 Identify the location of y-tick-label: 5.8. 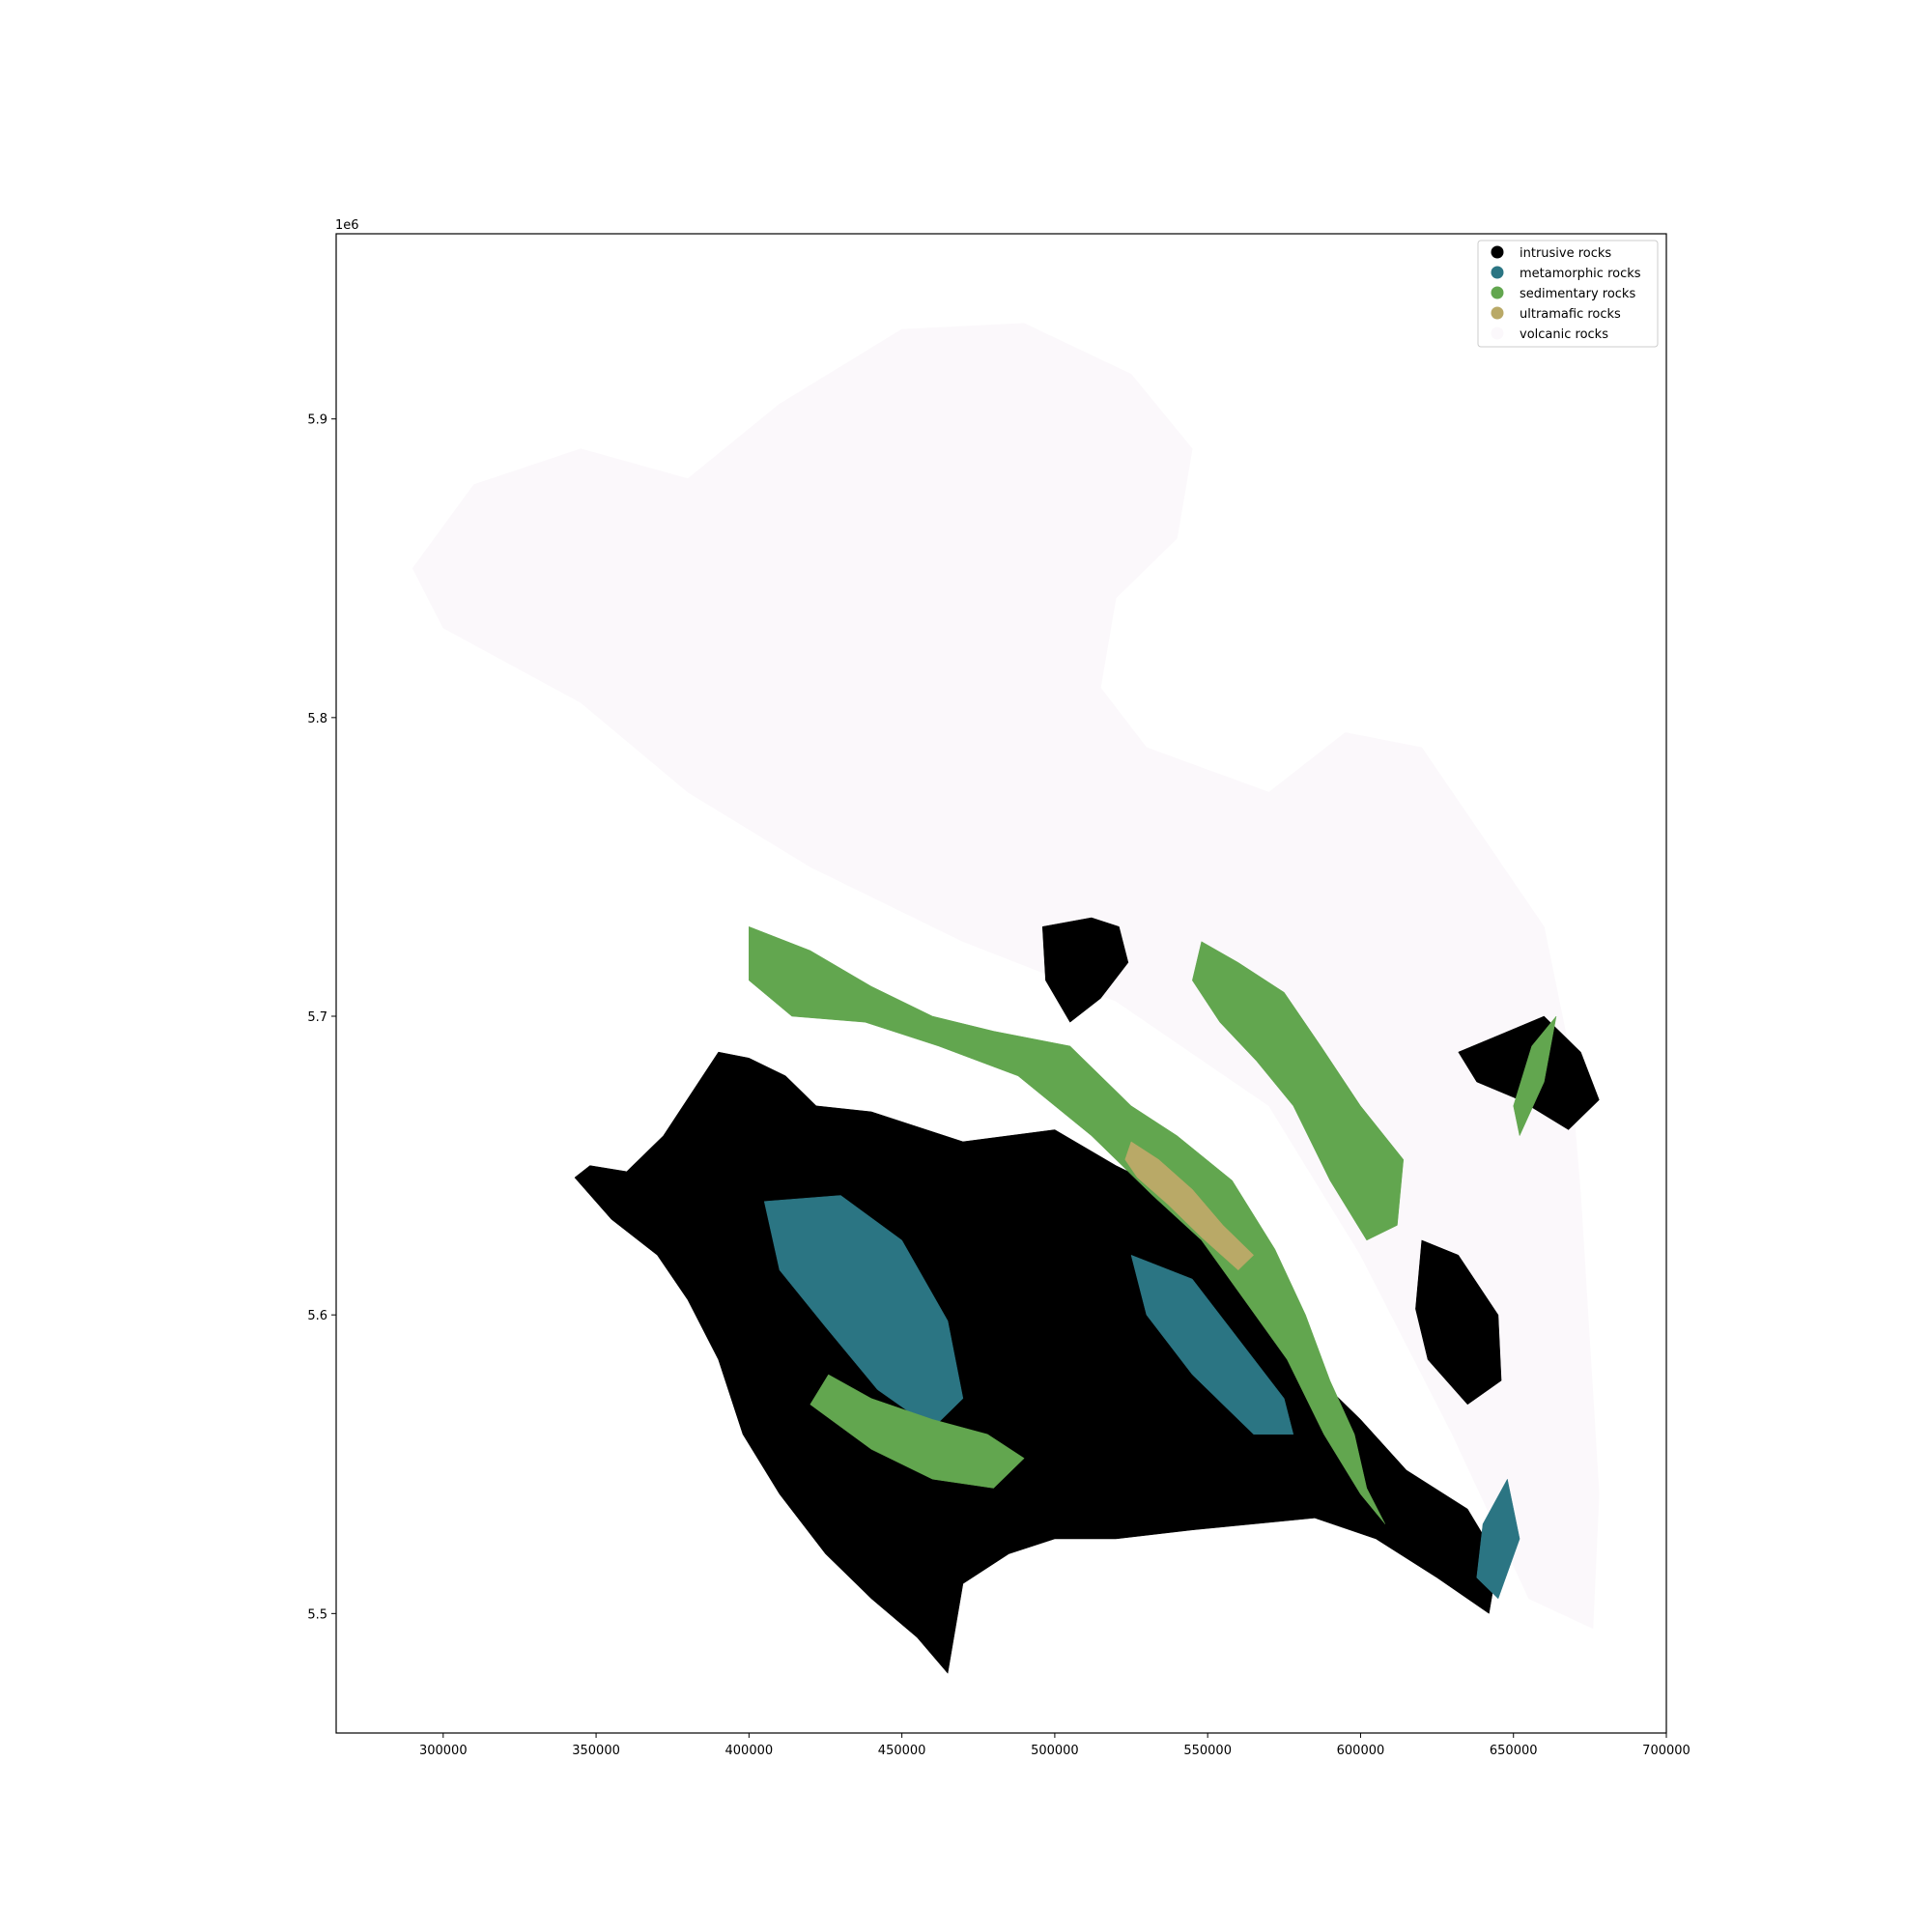
(317, 719).